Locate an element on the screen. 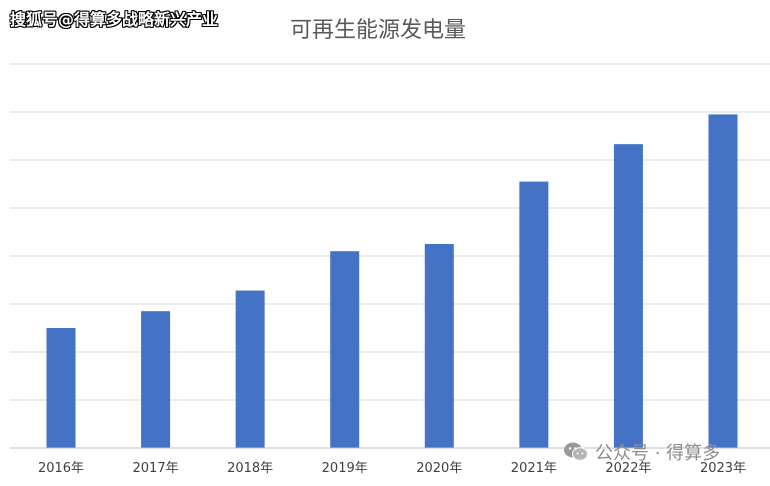 The width and height of the screenshot is (770, 486). wechat-icon is located at coordinates (576, 451).